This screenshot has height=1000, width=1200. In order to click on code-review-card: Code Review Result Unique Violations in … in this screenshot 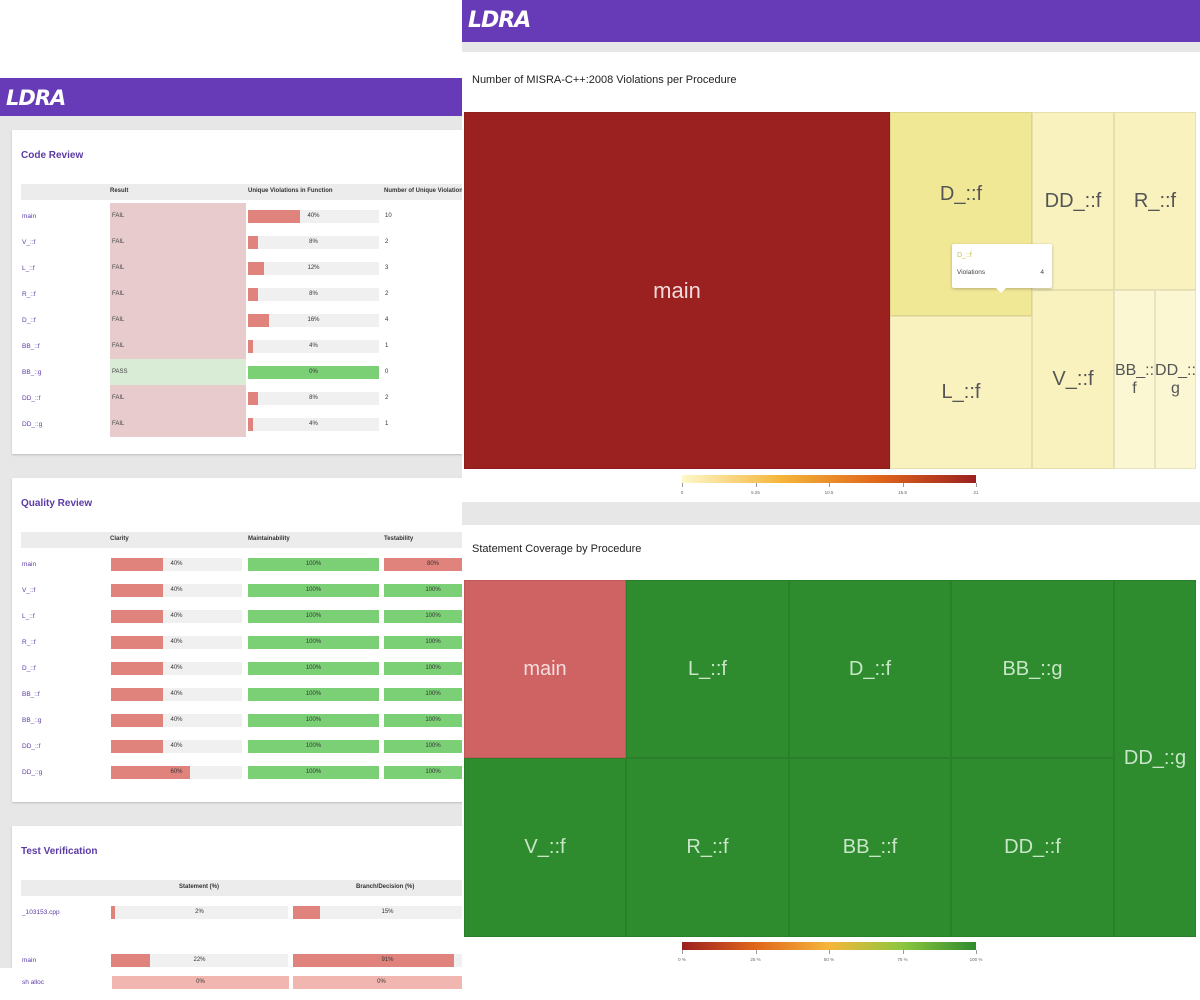, I will do `click(241, 292)`.